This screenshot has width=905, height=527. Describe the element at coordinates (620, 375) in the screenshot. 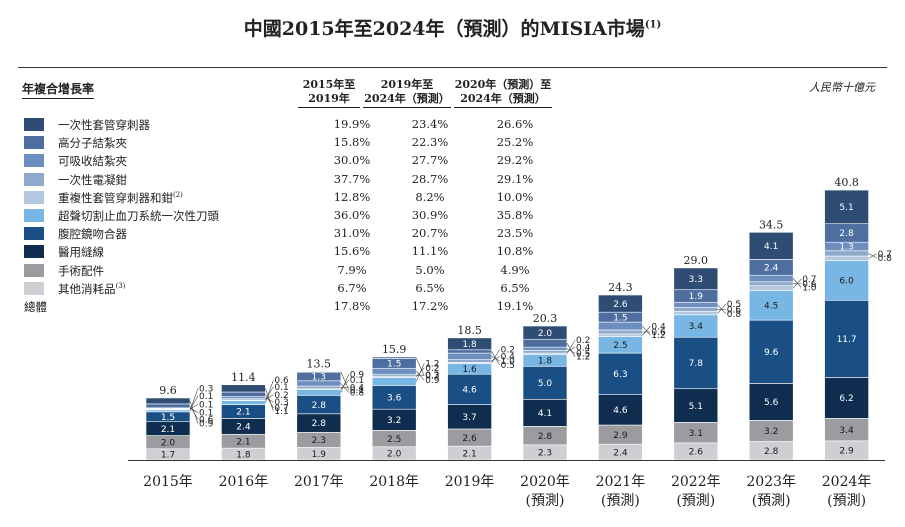

I see `segment-value-label: 6.3` at that location.